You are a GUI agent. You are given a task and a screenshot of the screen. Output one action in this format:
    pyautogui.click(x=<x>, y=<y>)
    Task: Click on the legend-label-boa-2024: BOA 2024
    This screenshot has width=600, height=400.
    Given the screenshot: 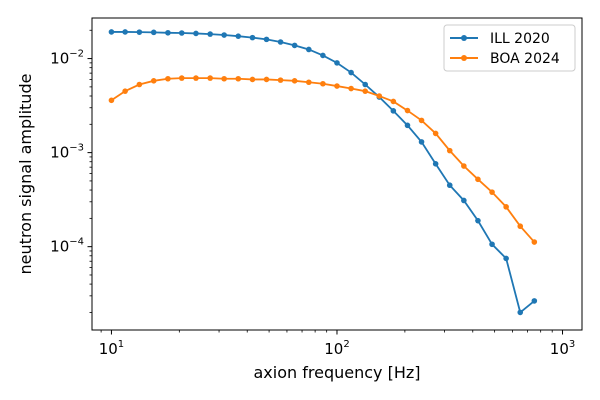 What is the action you would take?
    pyautogui.click(x=525, y=59)
    